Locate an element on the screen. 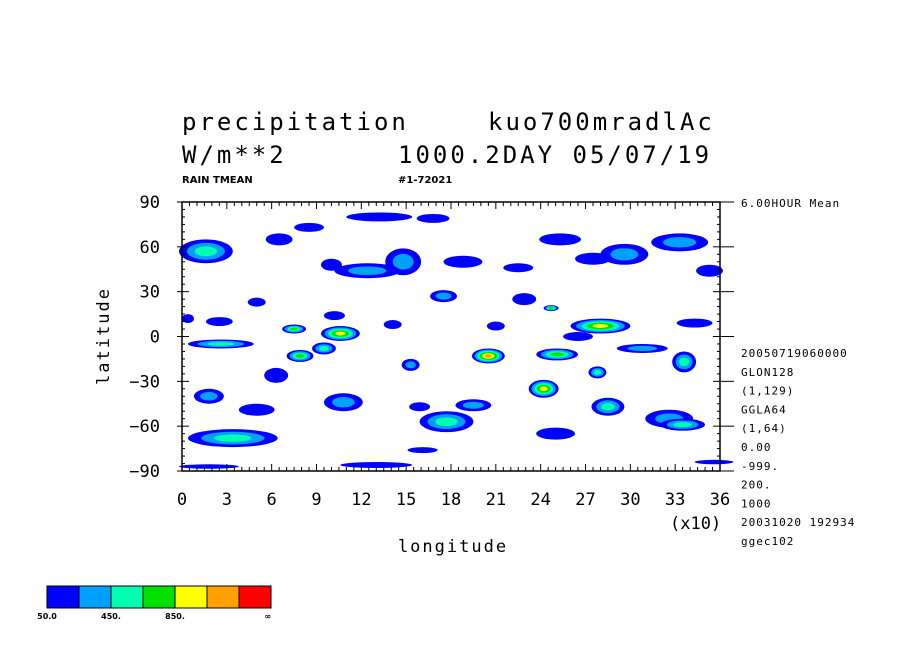 This screenshot has width=904, height=654. experiment-name: kuo700mradlAc is located at coordinates (601, 122).